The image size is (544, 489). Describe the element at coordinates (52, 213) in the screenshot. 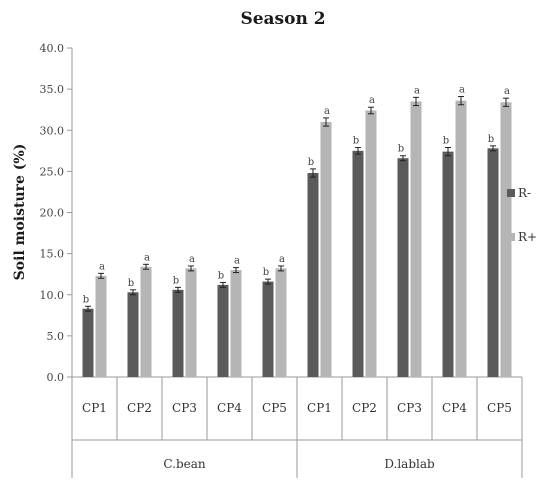

I see `y-tick-label: 20.0` at that location.